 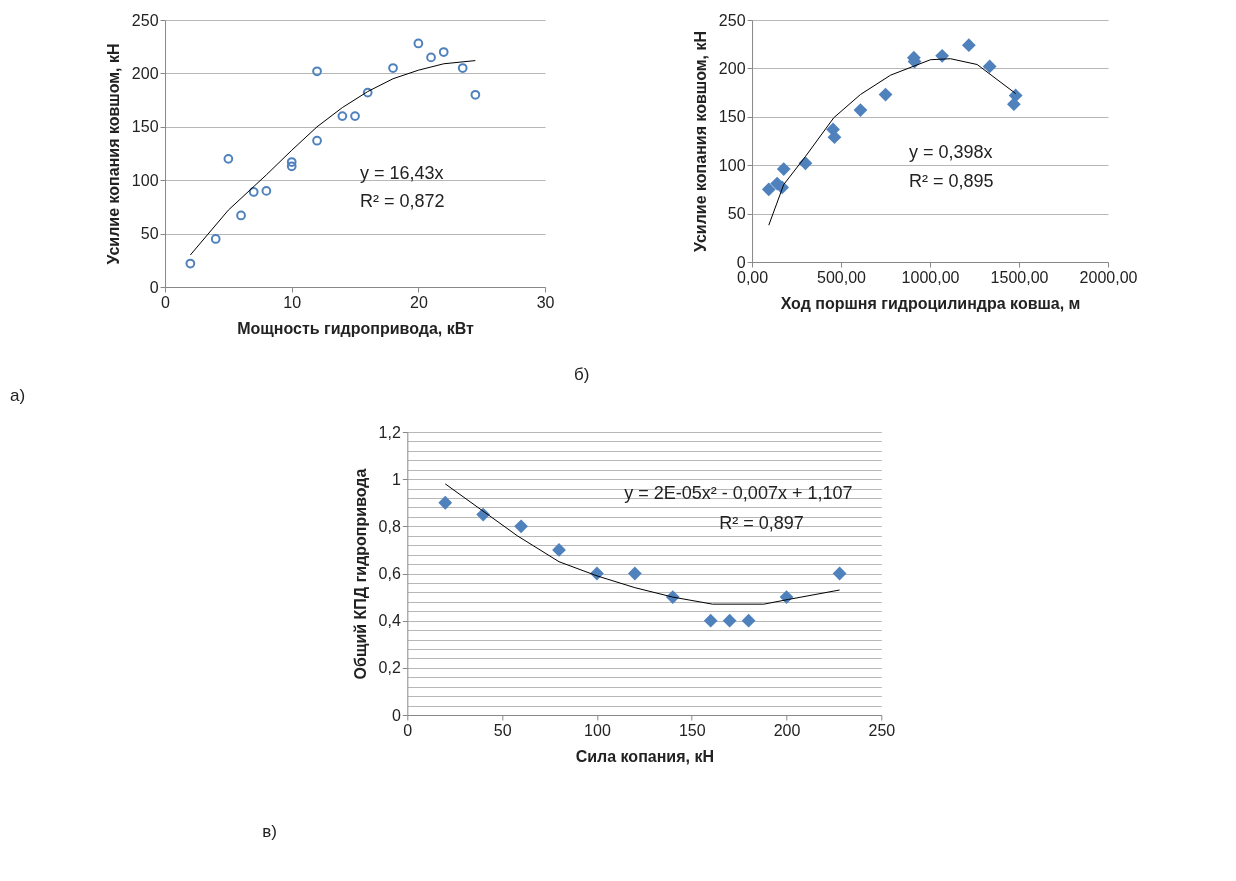 I want to click on y-tick-label: 0,2, so click(x=389, y=668).